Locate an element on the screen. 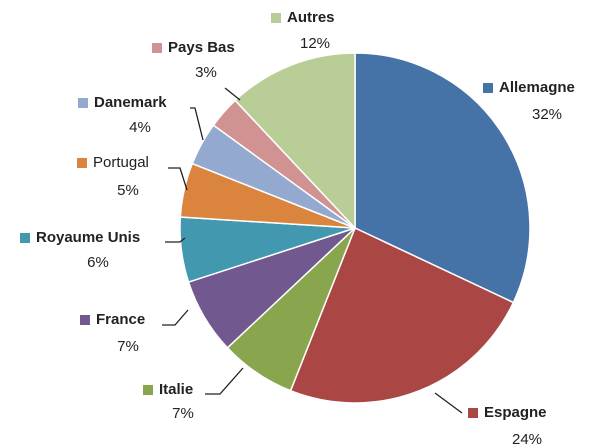 The image size is (602, 448). slice-label: Italie is located at coordinates (176, 389).